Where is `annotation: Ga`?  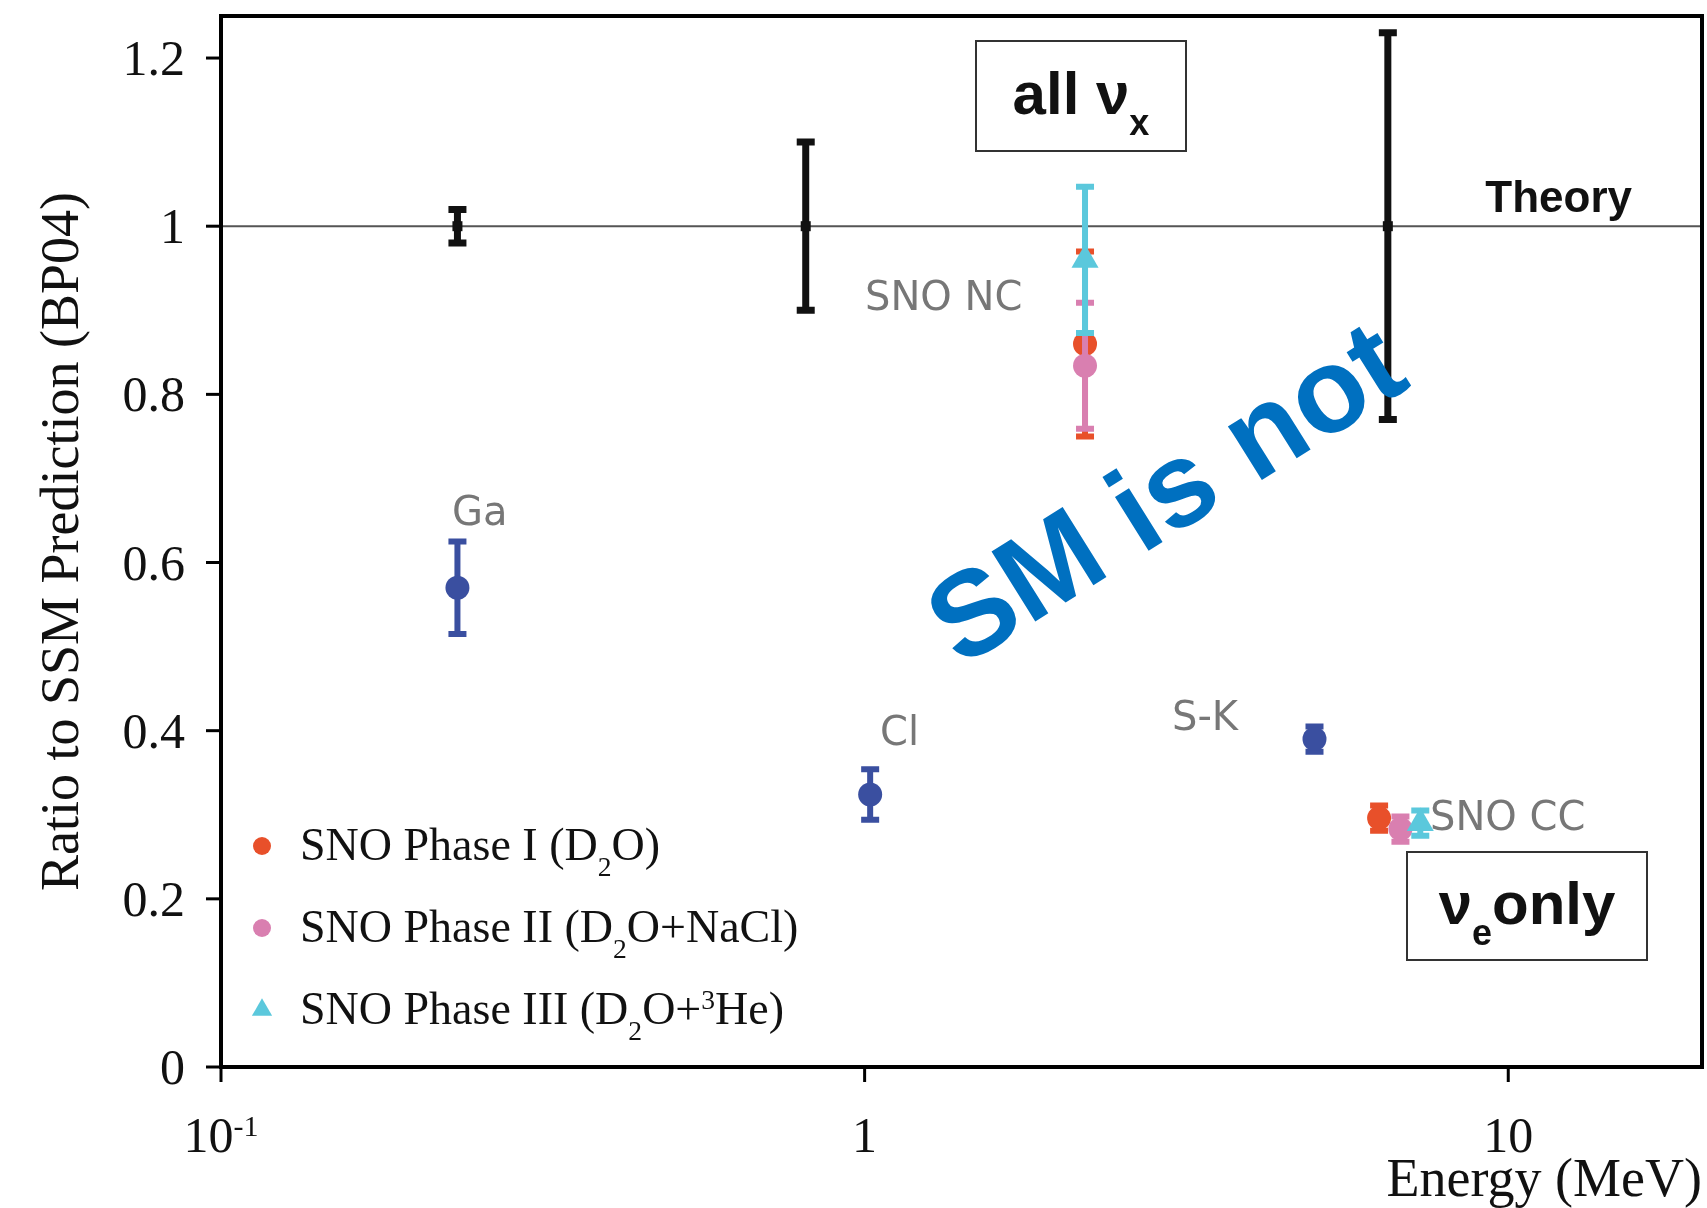
annotation: Ga is located at coordinates (480, 511).